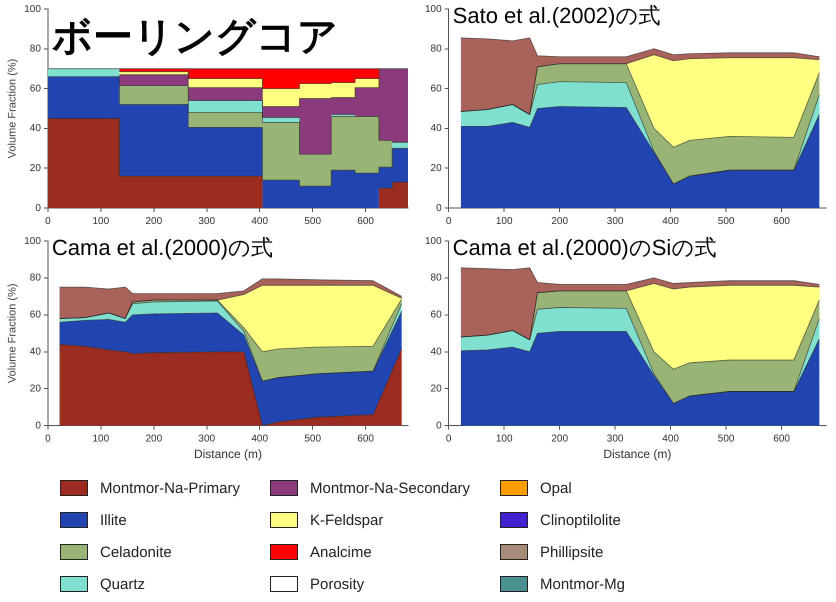 Image resolution: width=836 pixels, height=602 pixels. What do you see at coordinates (341, 552) in the screenshot?
I see `legend-label: Analcime` at bounding box center [341, 552].